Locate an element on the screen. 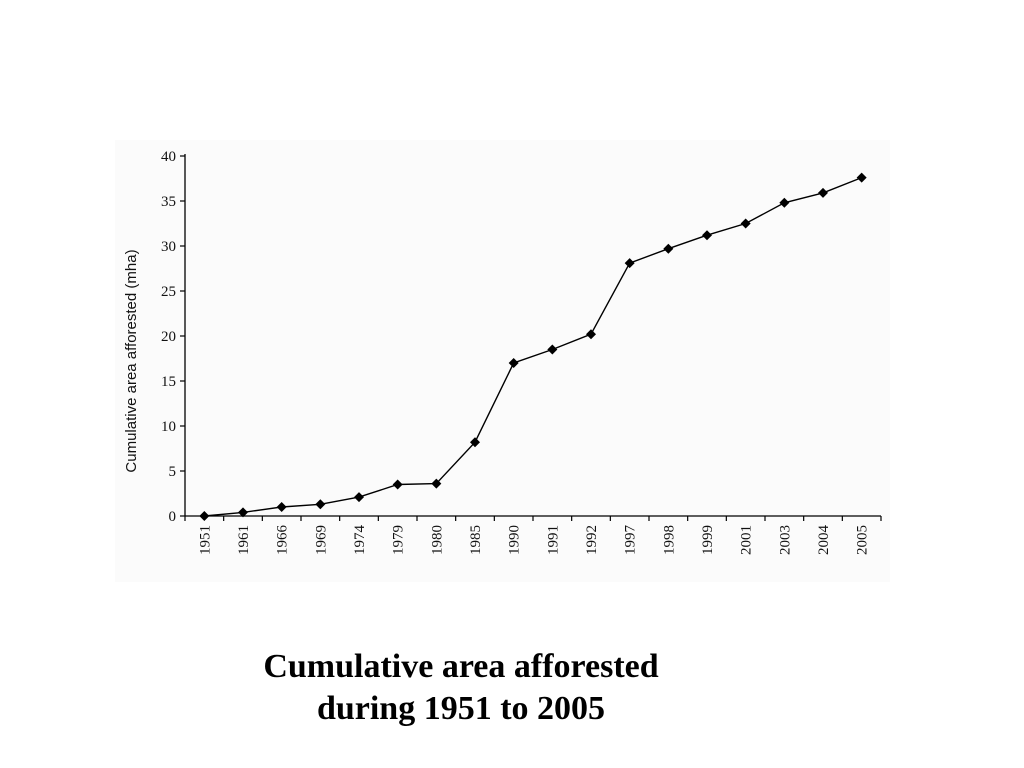 The height and width of the screenshot is (768, 1024). caption-line-1: Cumulative area afforested is located at coordinates (461, 666).